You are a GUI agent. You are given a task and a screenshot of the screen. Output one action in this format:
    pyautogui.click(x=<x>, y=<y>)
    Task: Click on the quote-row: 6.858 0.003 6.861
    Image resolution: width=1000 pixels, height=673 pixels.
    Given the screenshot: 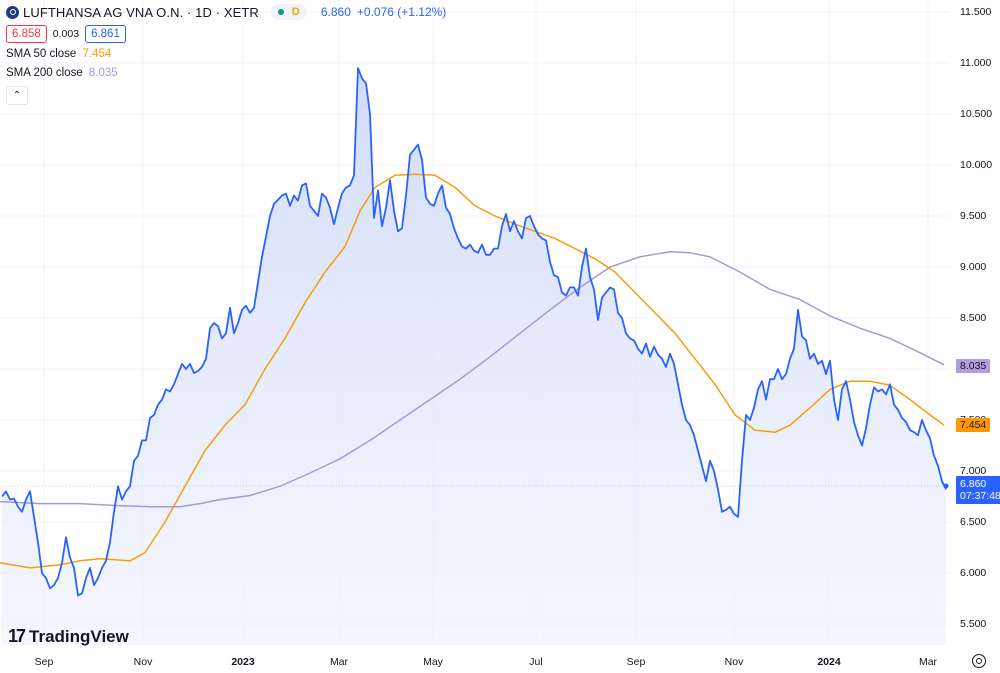 What is the action you would take?
    pyautogui.click(x=226, y=34)
    